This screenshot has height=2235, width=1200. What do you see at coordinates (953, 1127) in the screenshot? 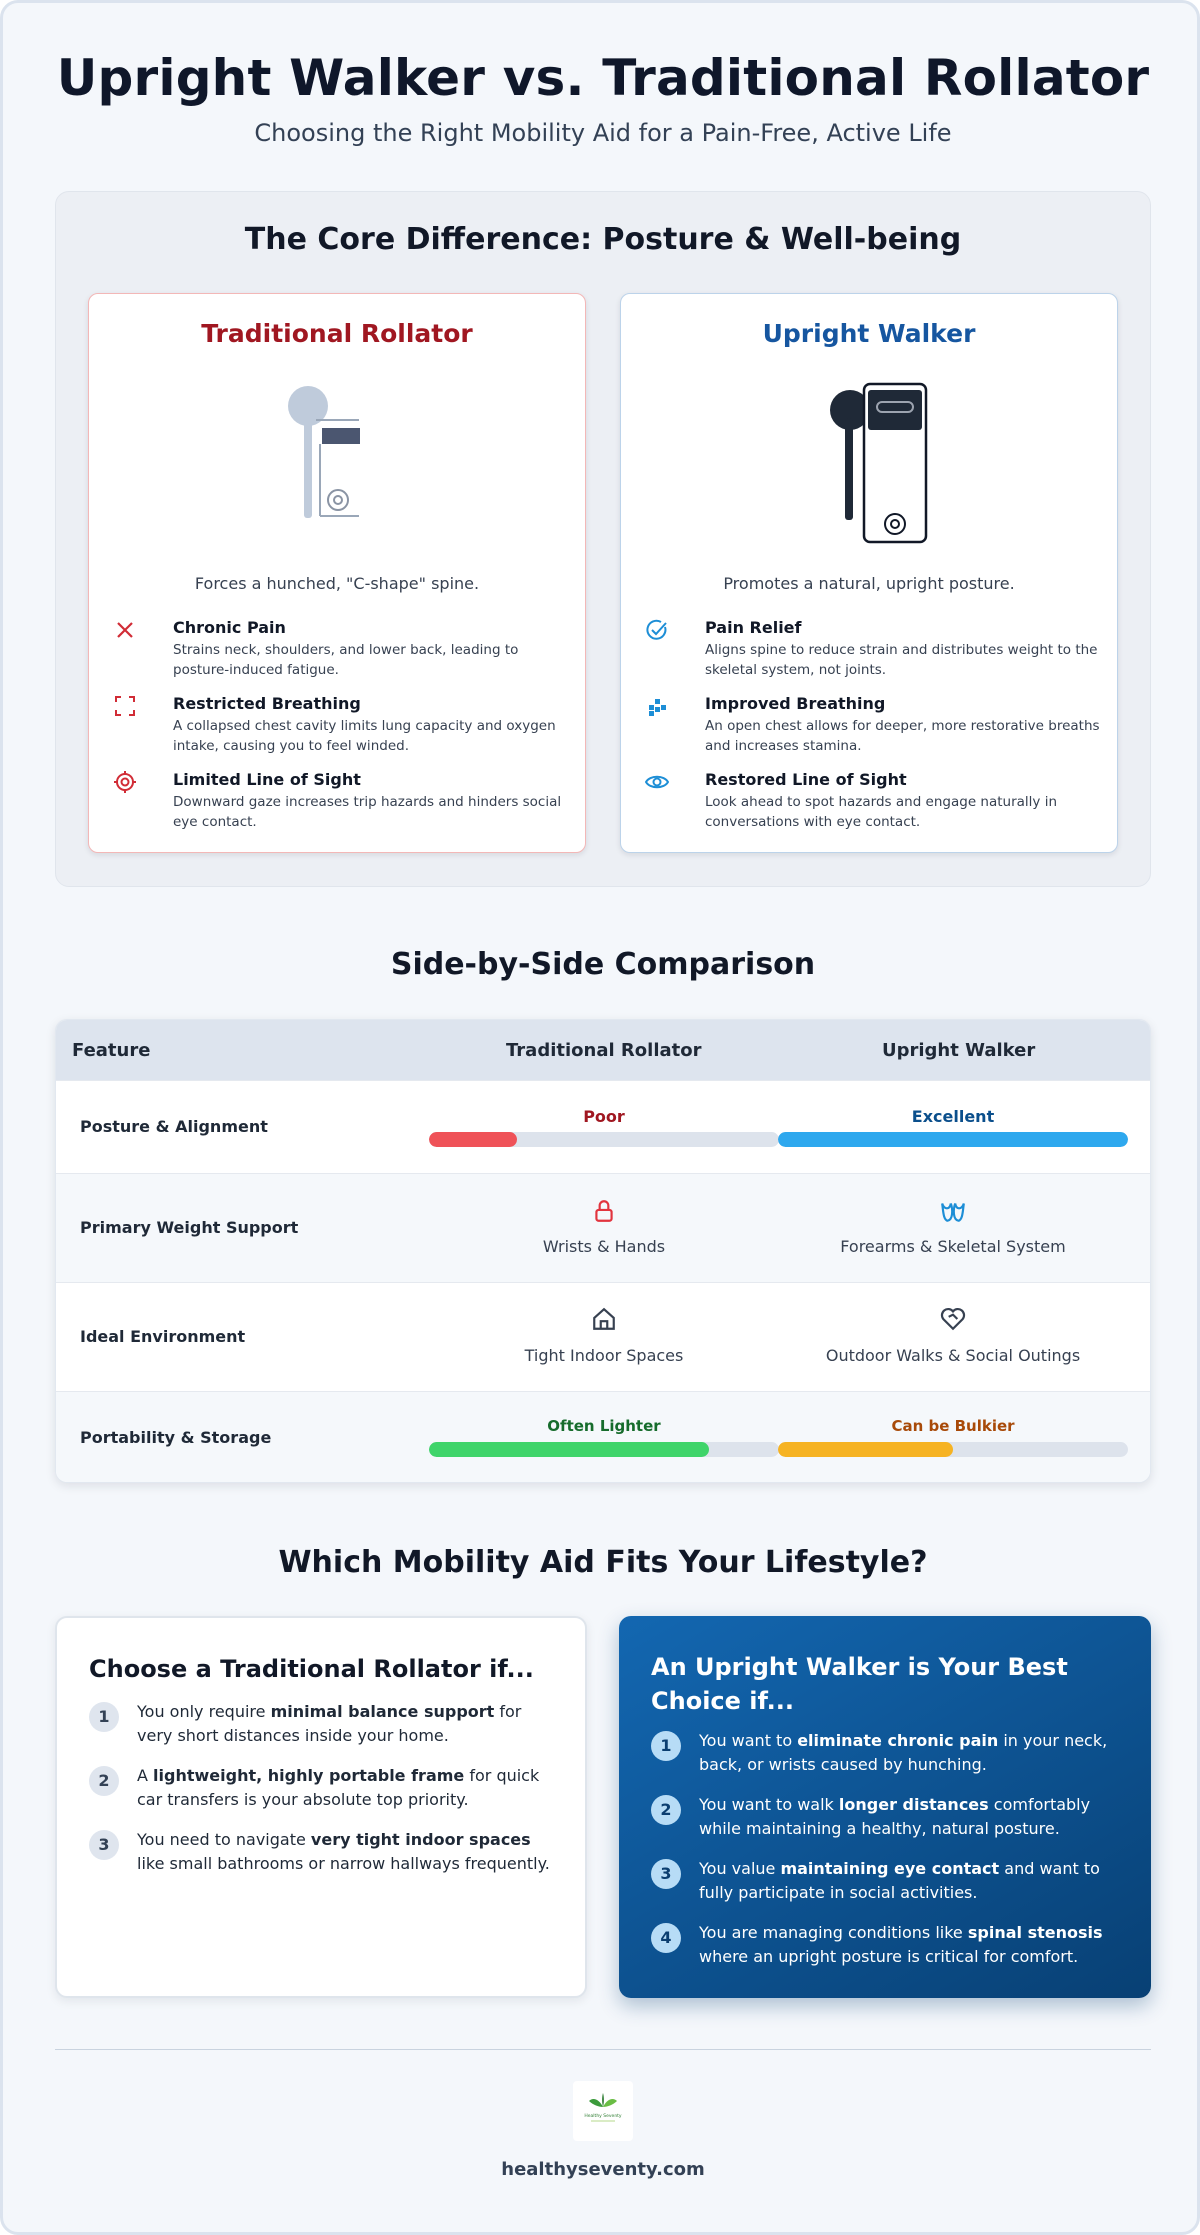
I see `upright-posture-rating: Excellent` at bounding box center [953, 1127].